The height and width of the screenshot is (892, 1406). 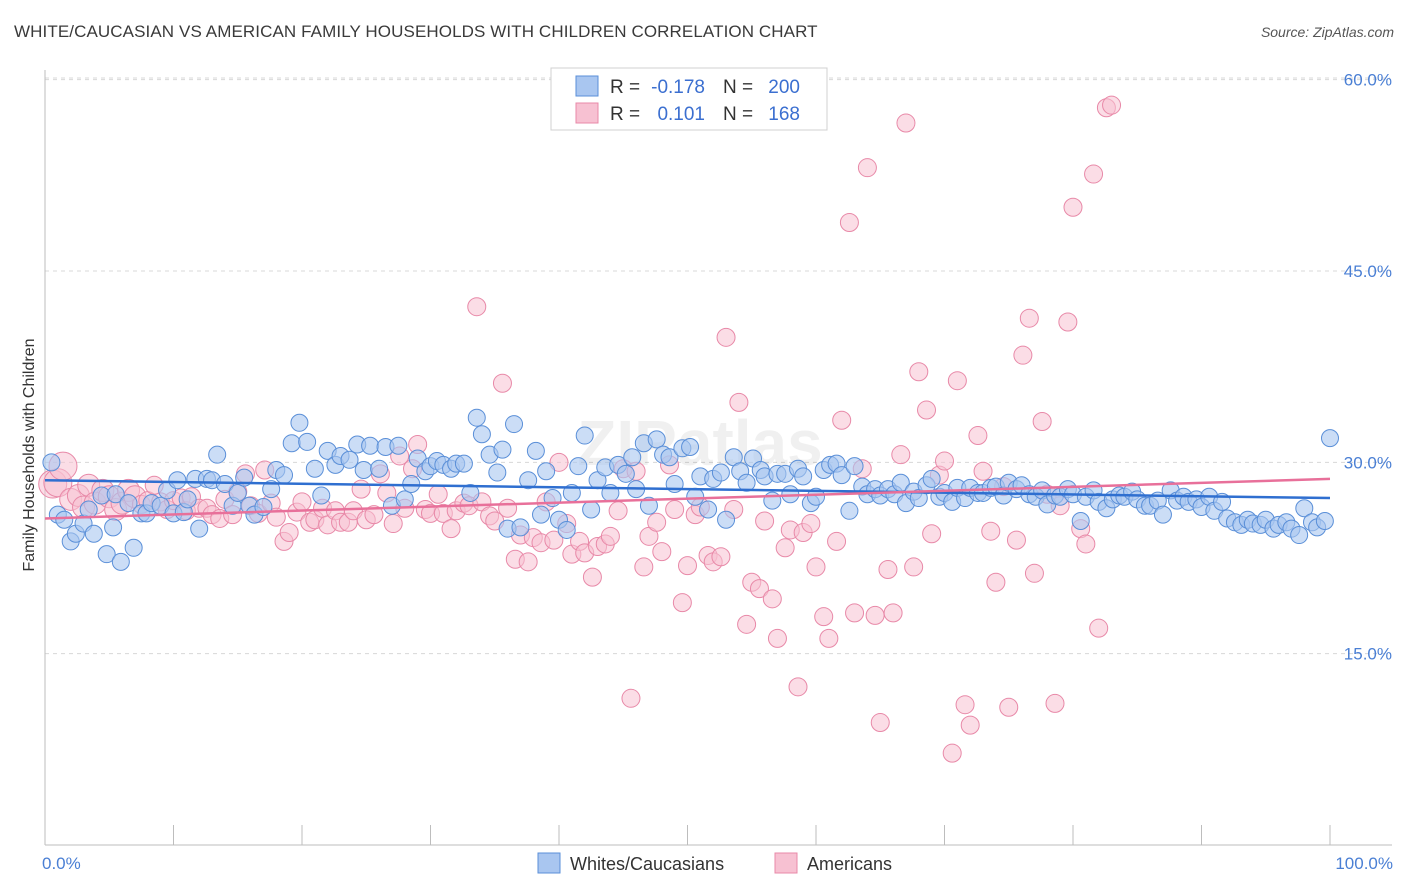 What do you see at coordinates (1368, 271) in the screenshot?
I see `y-tick-label: 45.0%` at bounding box center [1368, 271].